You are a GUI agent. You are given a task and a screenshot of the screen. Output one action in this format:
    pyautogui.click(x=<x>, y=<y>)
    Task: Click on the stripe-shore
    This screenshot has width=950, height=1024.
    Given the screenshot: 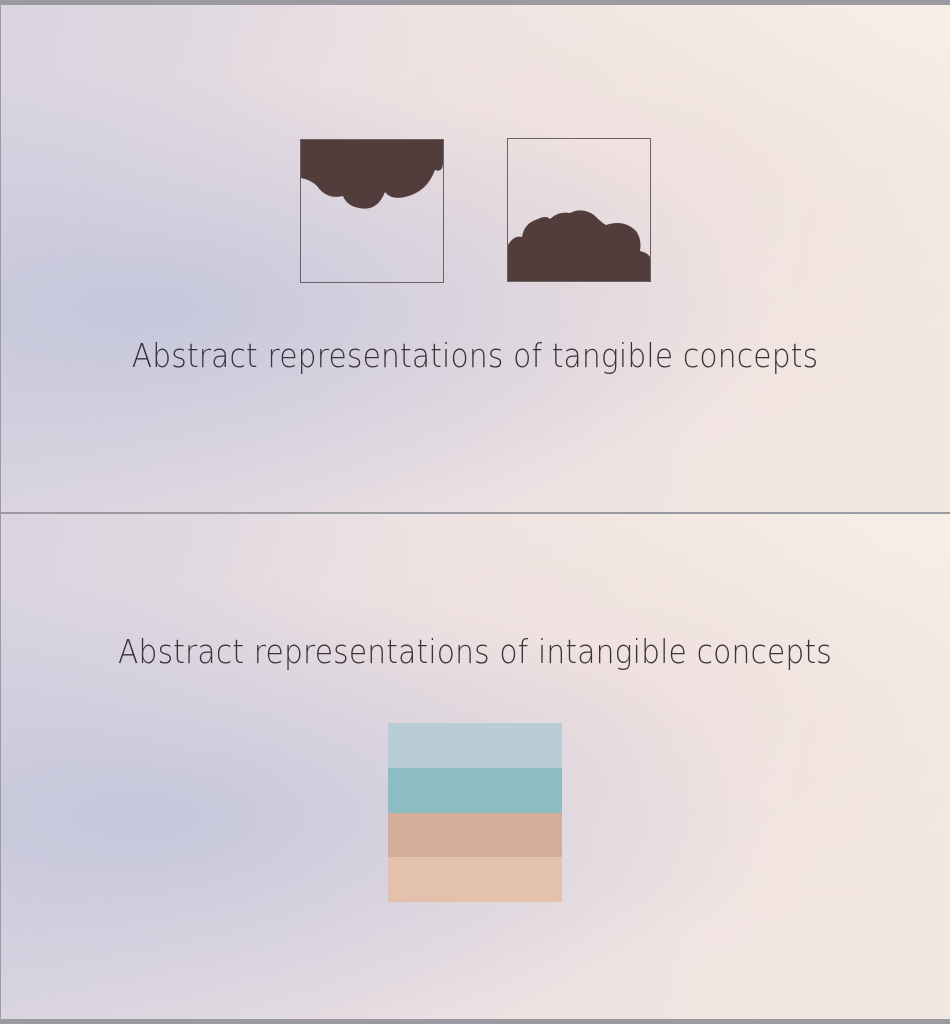 What is the action you would take?
    pyautogui.click(x=475, y=879)
    